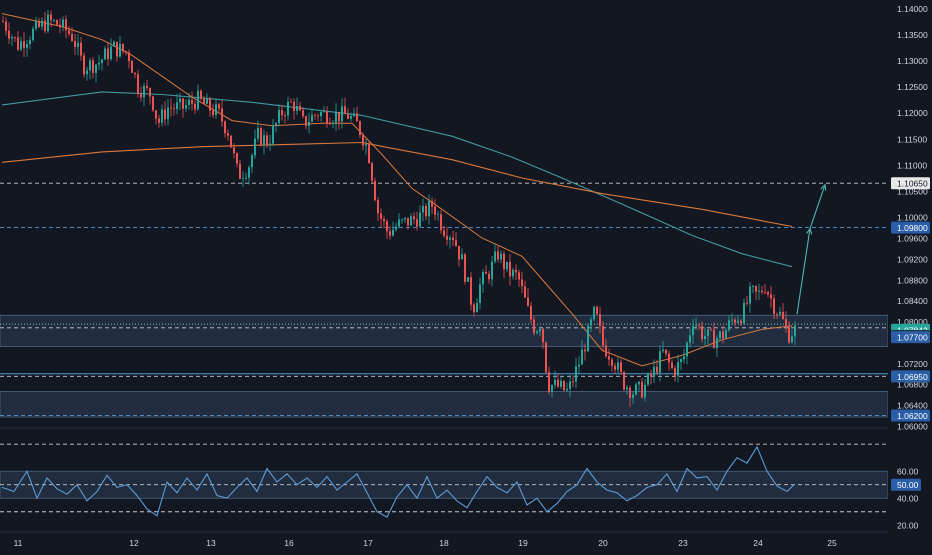  Describe the element at coordinates (758, 543) in the screenshot. I see `time-tick-label: 24` at that location.